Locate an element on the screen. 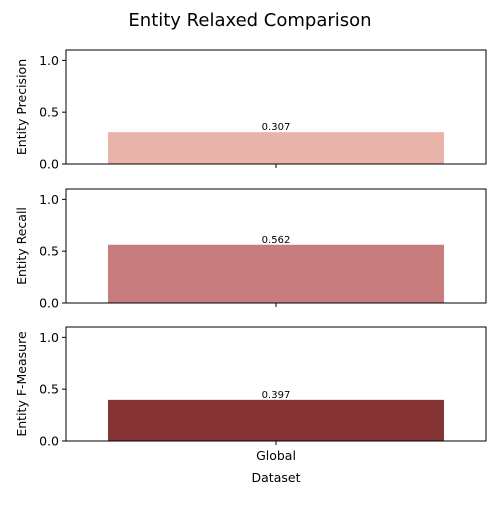 Image resolution: width=500 pixels, height=505 pixels. x-tick-label: Global is located at coordinates (276, 455).